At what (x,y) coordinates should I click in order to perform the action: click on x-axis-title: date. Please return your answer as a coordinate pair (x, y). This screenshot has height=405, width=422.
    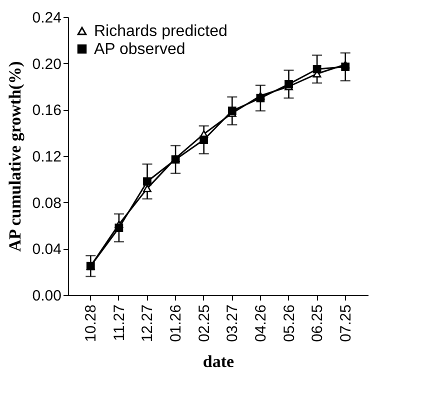
    Looking at the image, I should click on (218, 362).